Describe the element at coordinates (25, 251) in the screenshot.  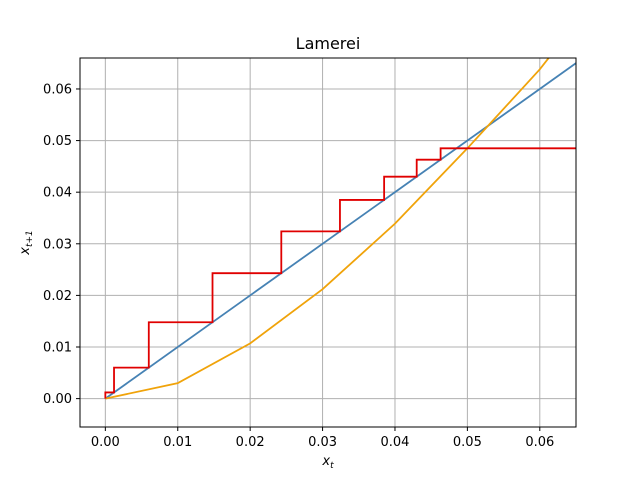
I see `y-axis-label-base: x` at that location.